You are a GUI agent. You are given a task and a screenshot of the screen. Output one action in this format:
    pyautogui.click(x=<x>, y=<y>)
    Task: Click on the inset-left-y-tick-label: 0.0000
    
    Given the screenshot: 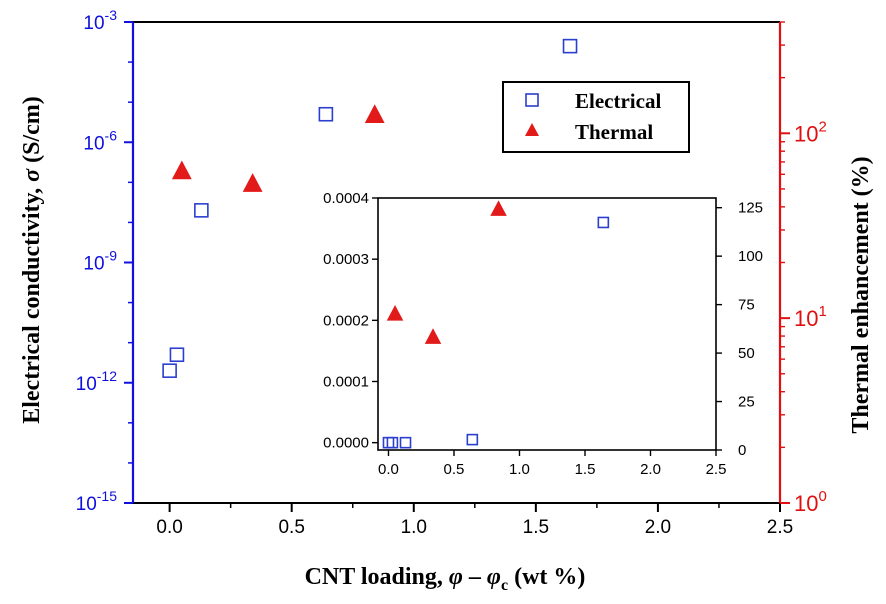 What is the action you would take?
    pyautogui.click(x=346, y=443)
    